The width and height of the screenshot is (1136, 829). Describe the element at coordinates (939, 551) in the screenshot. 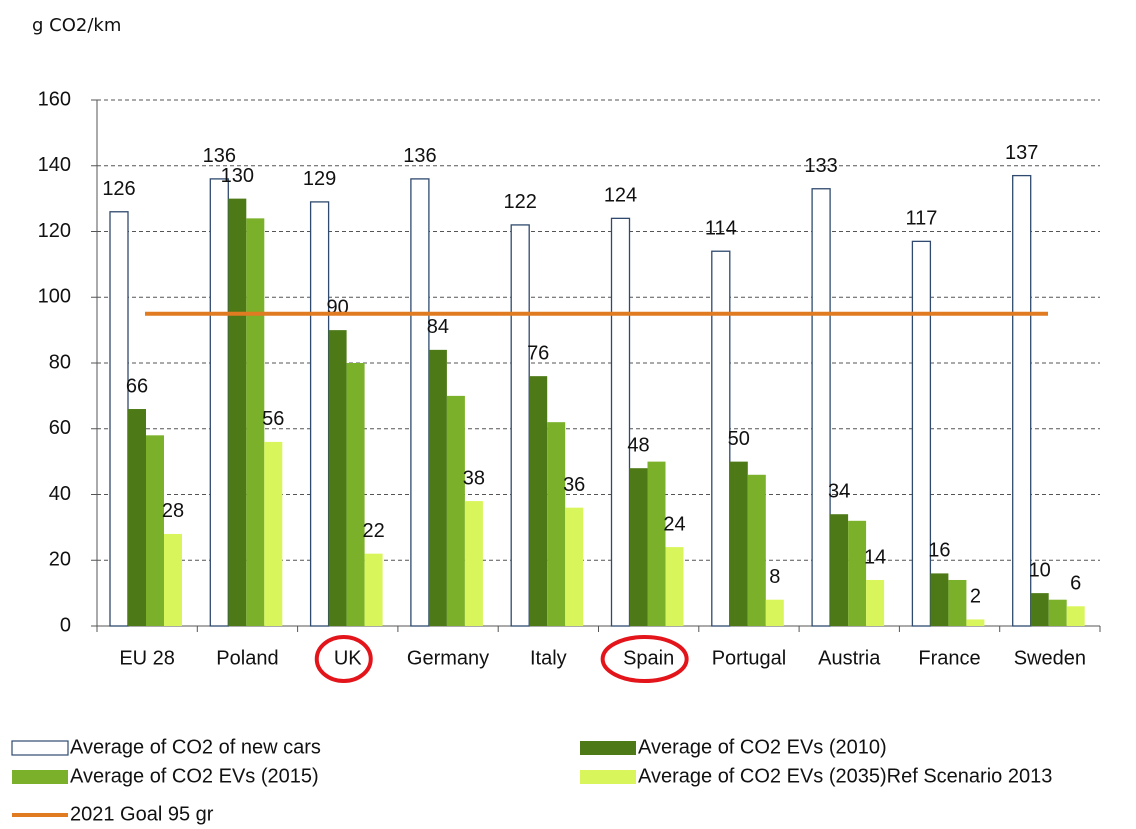

I see `data-label: 16` at that location.